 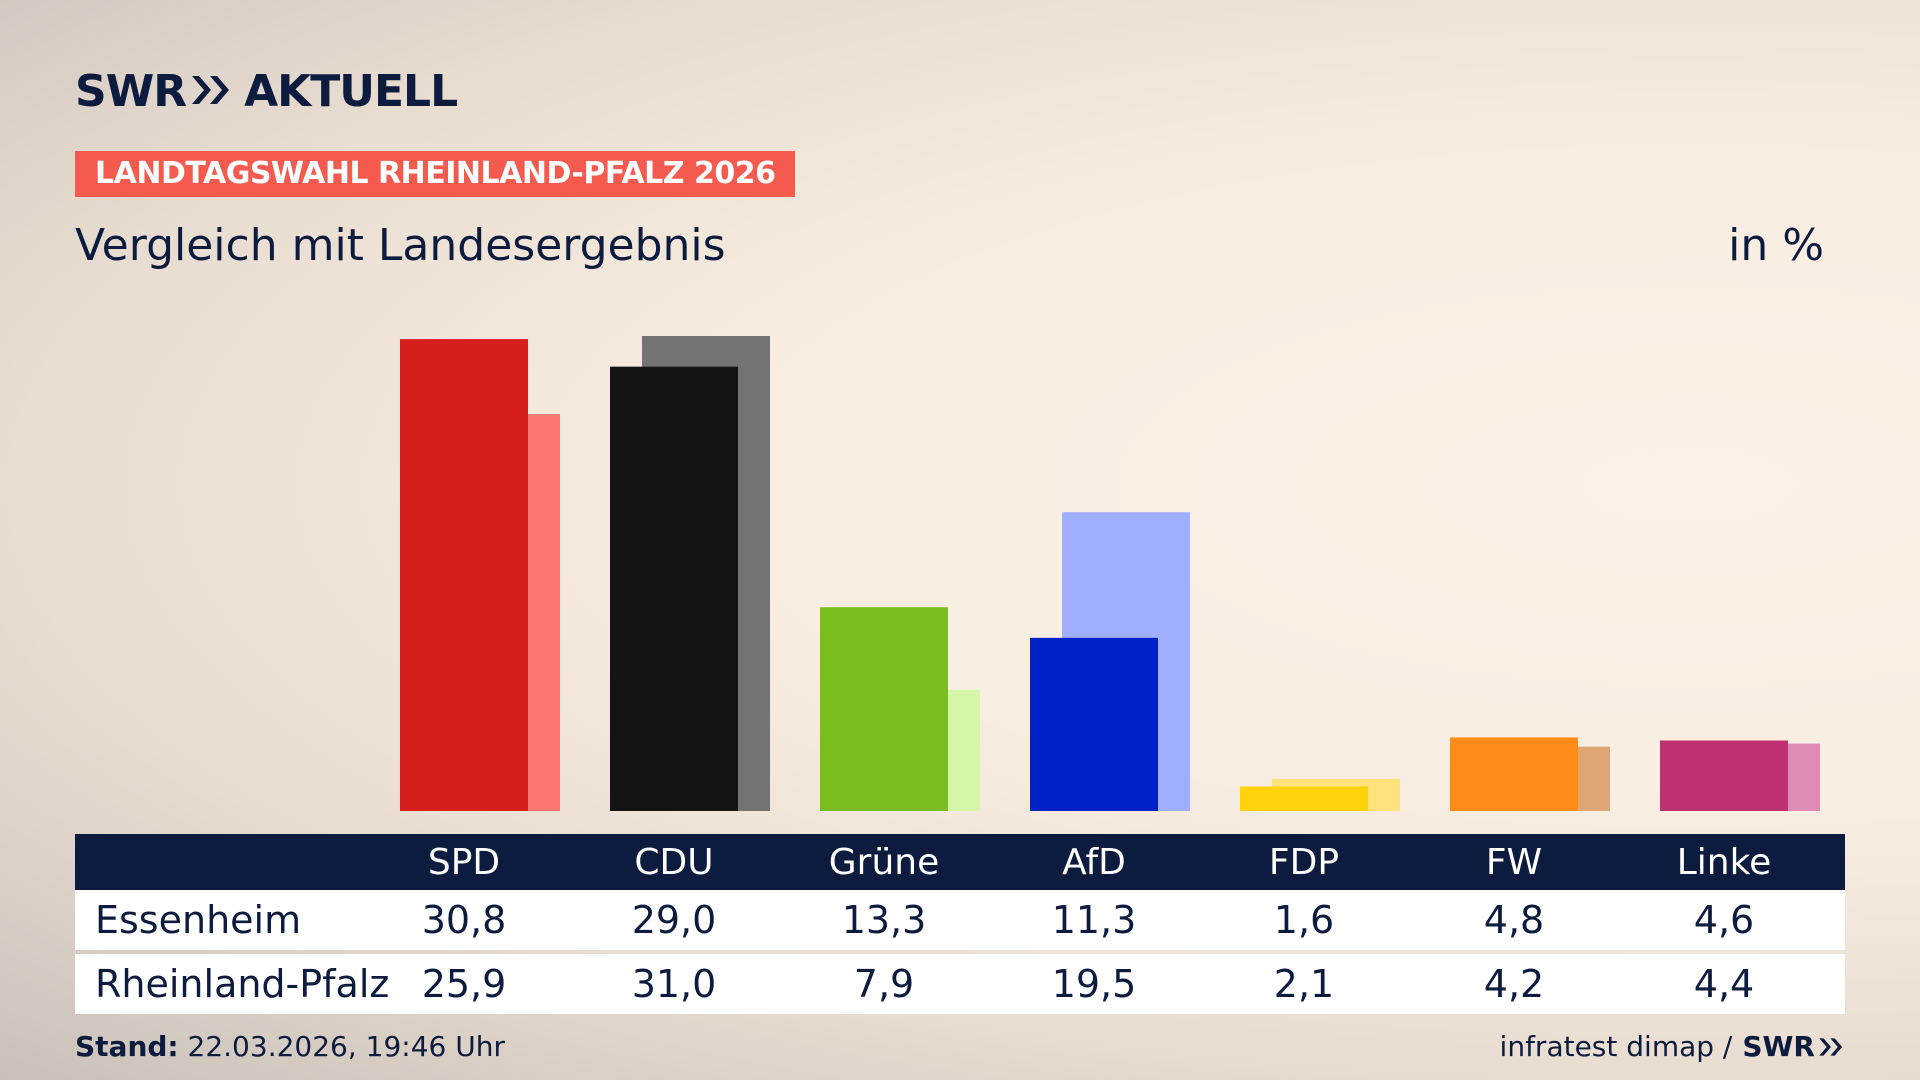 What do you see at coordinates (1514, 984) in the screenshot?
I see `value-fw-rheinland-pfalz: 4,2` at bounding box center [1514, 984].